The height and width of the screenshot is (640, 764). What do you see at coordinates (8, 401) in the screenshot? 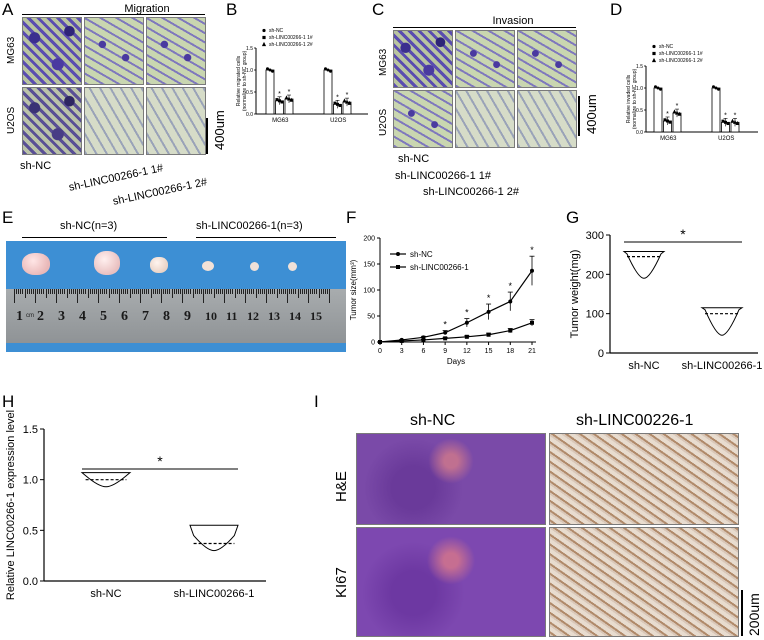
I see `panel-label-h: H` at bounding box center [8, 401].